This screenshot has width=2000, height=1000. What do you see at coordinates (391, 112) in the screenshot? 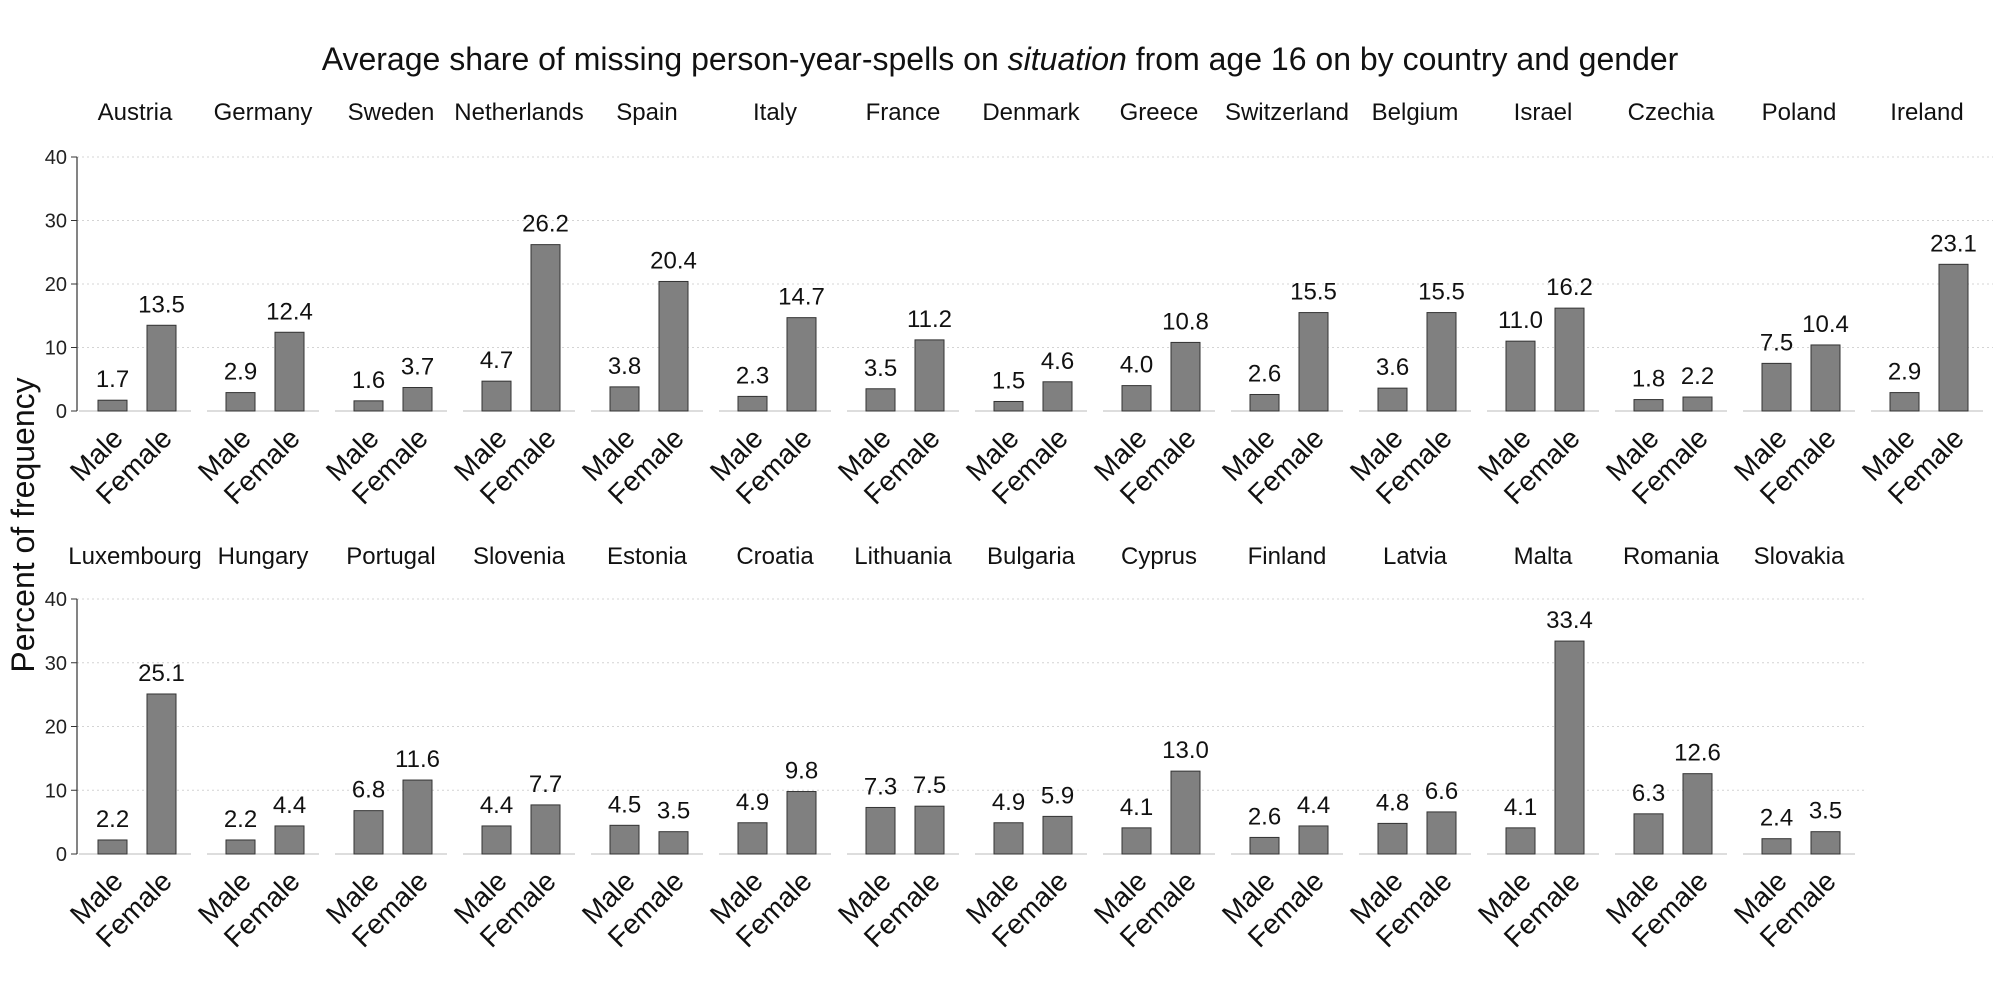
I see `facet-label: Sweden` at bounding box center [391, 112].